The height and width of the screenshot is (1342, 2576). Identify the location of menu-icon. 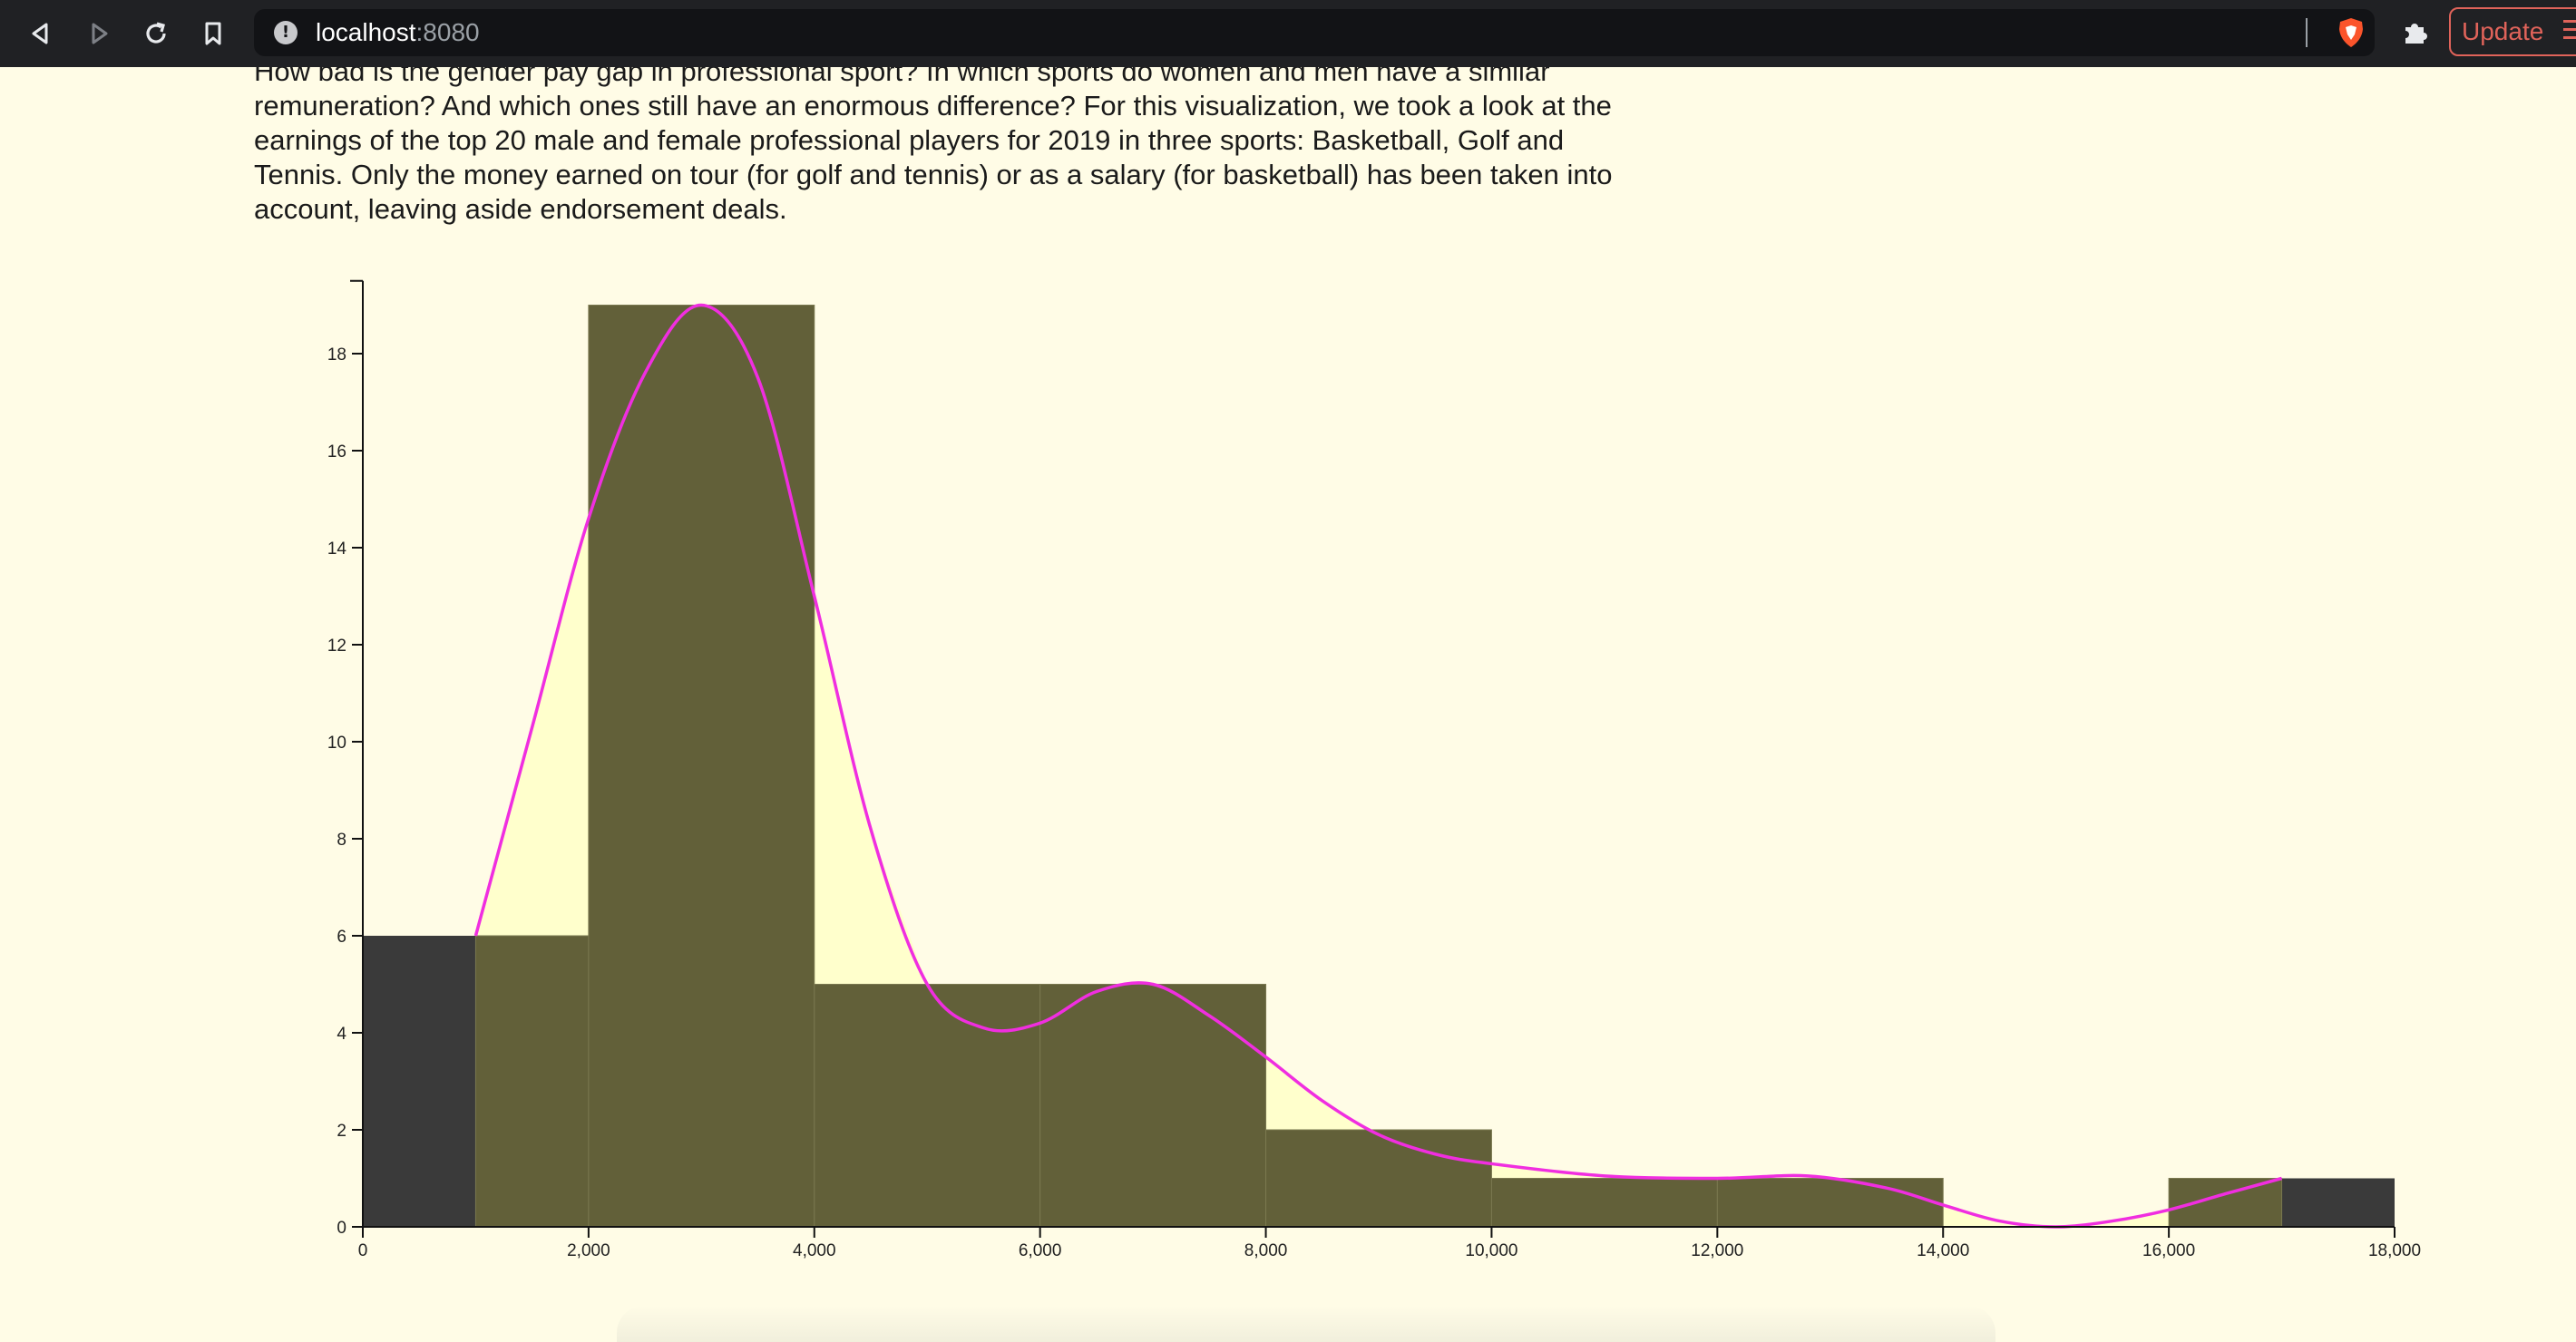
(2569, 32).